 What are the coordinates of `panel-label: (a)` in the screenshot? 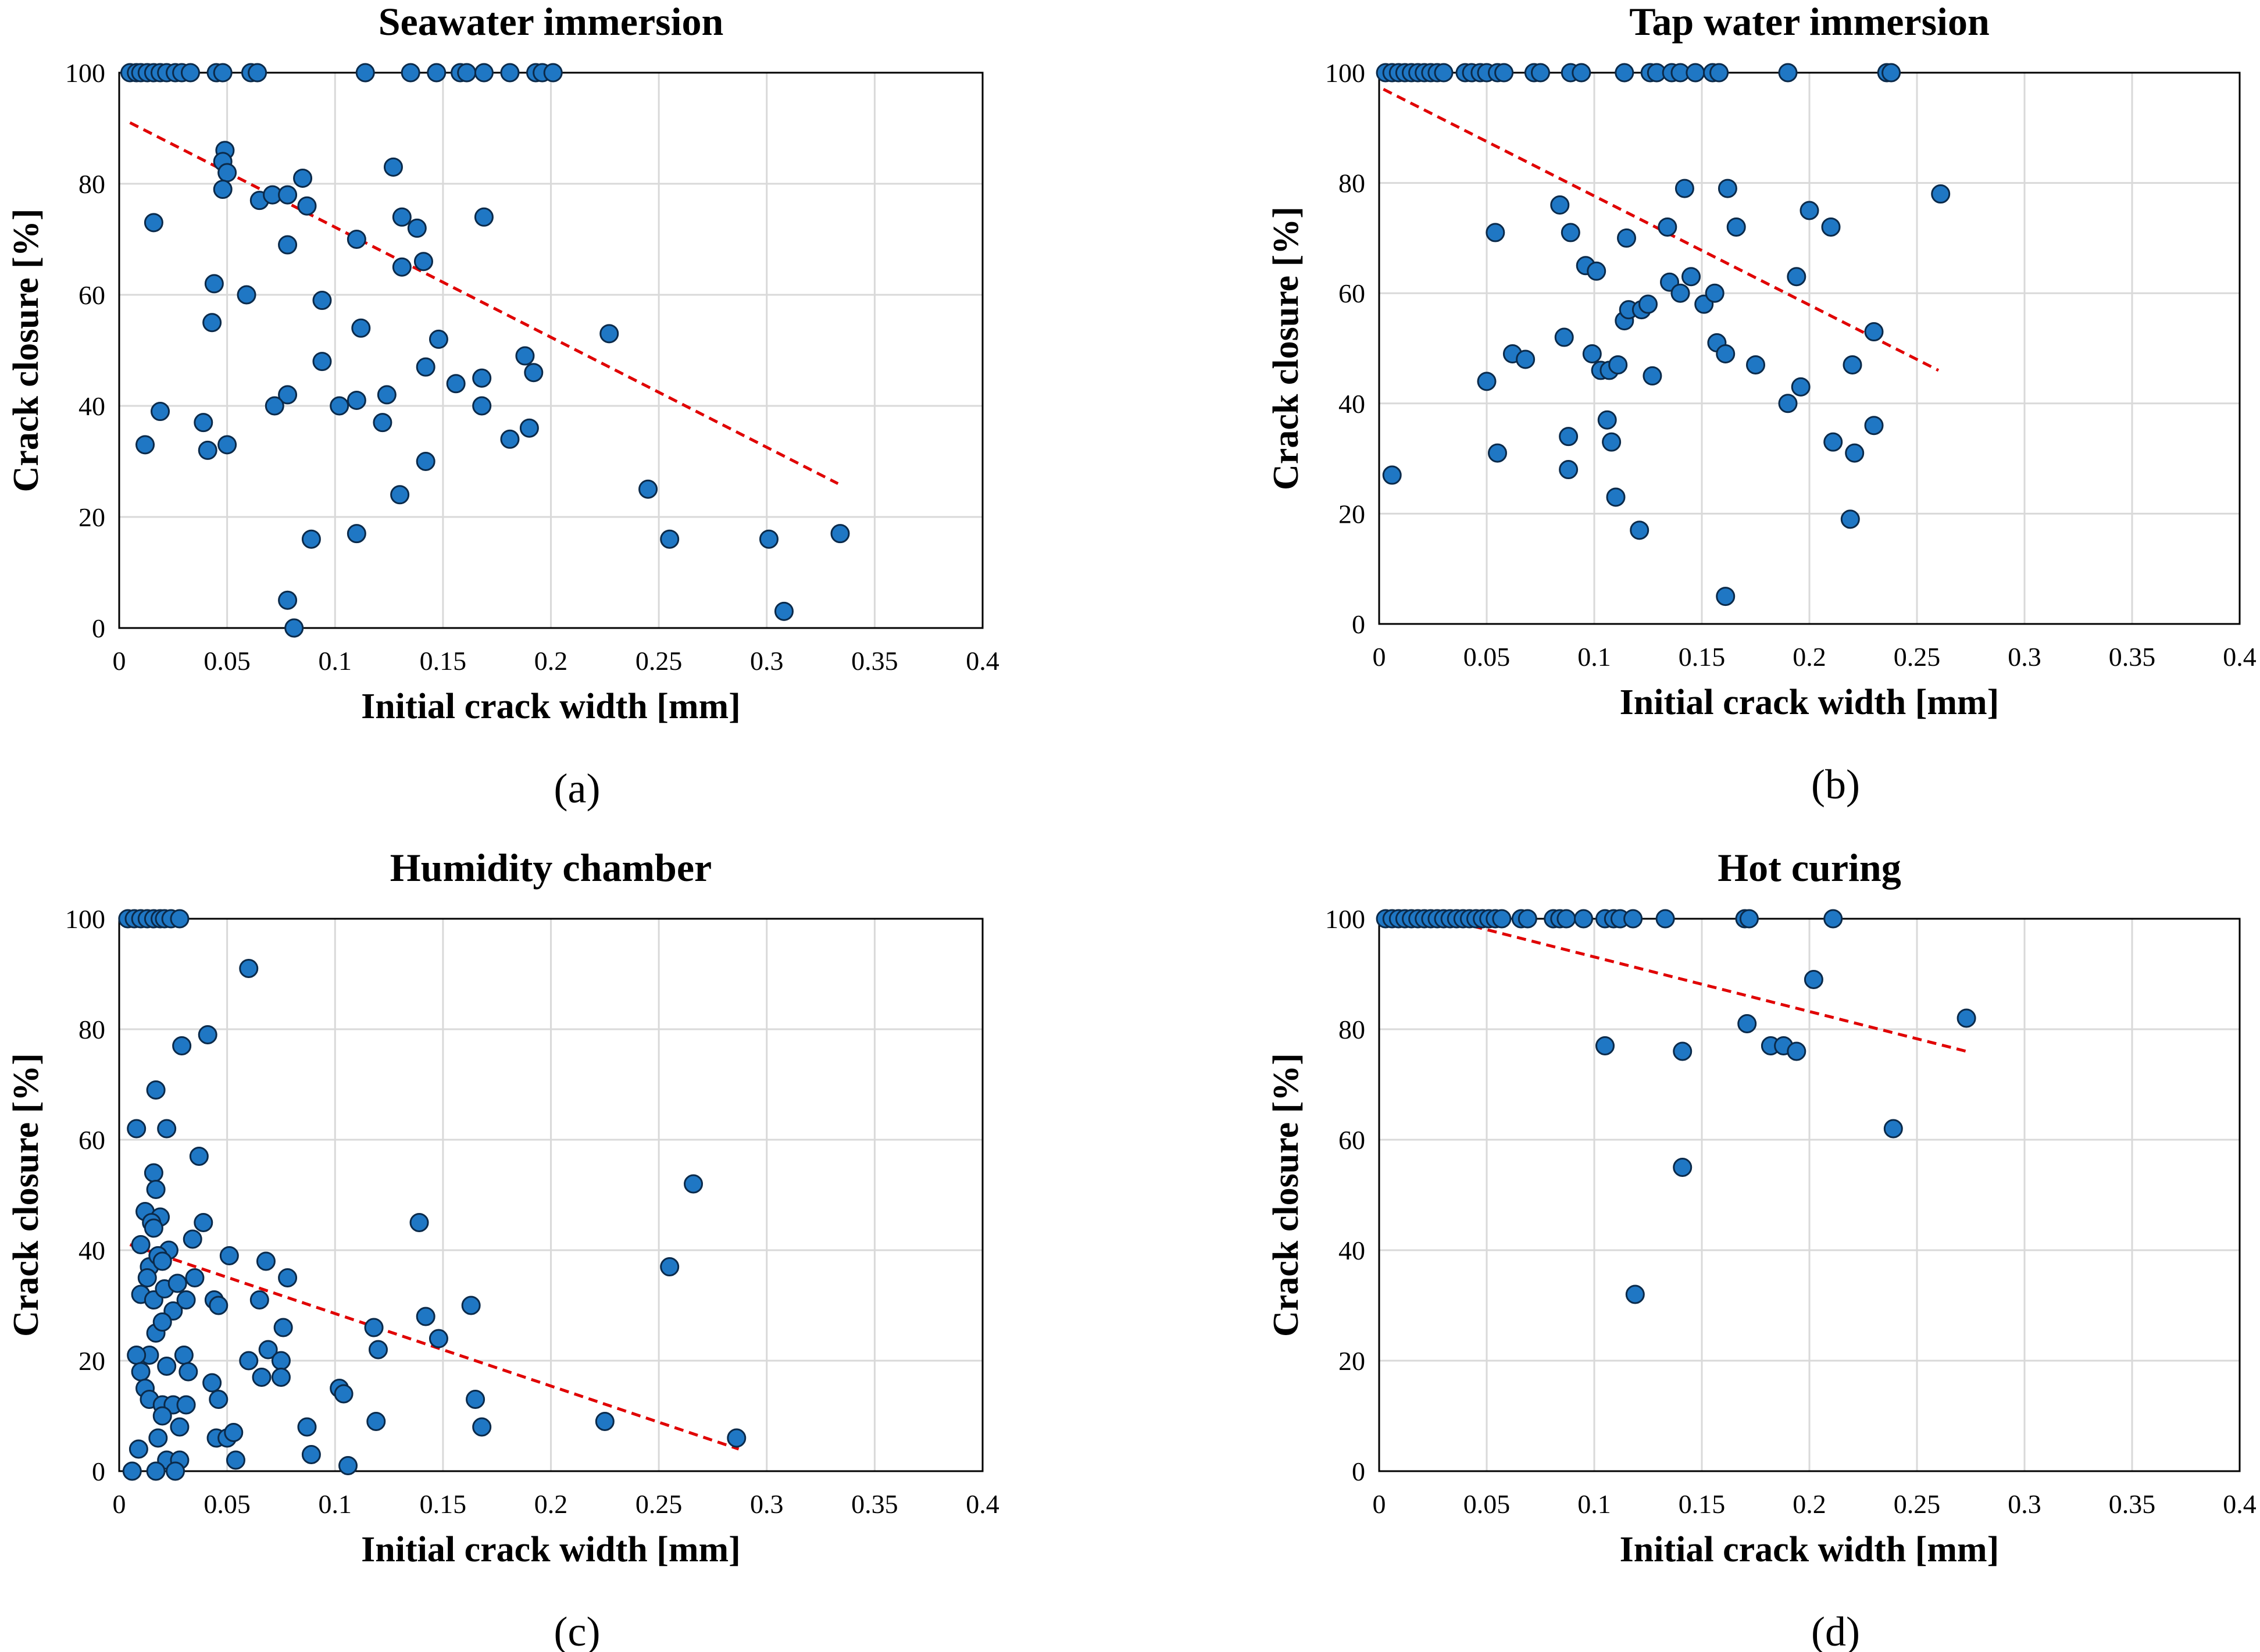 It's located at (577, 788).